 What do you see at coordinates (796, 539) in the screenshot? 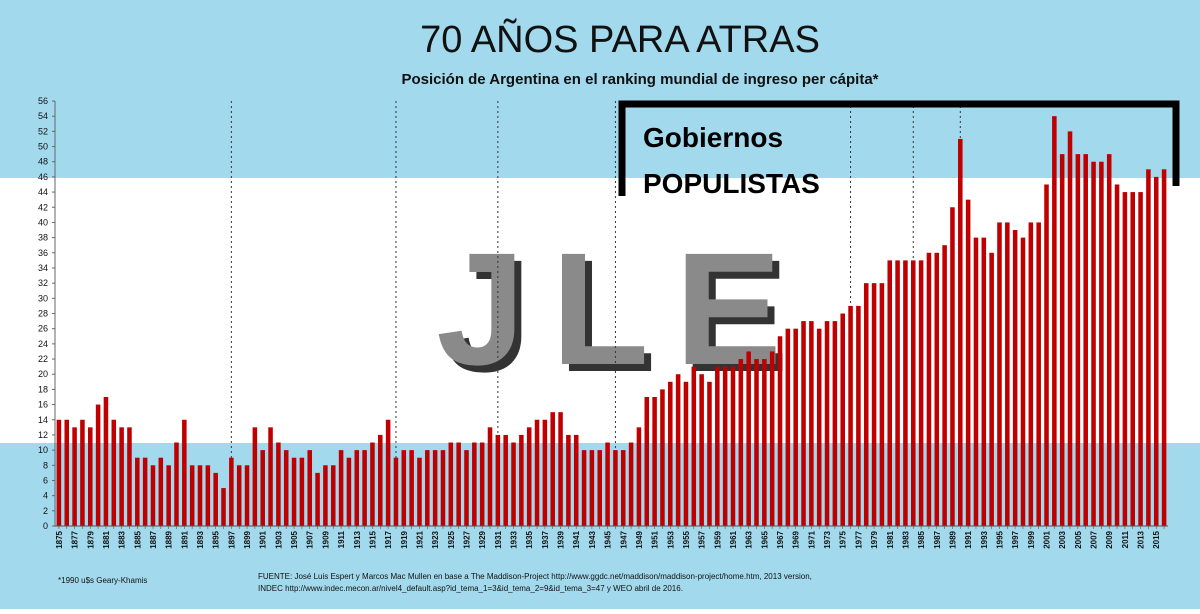
I see `x-tick-label: 1969` at bounding box center [796, 539].